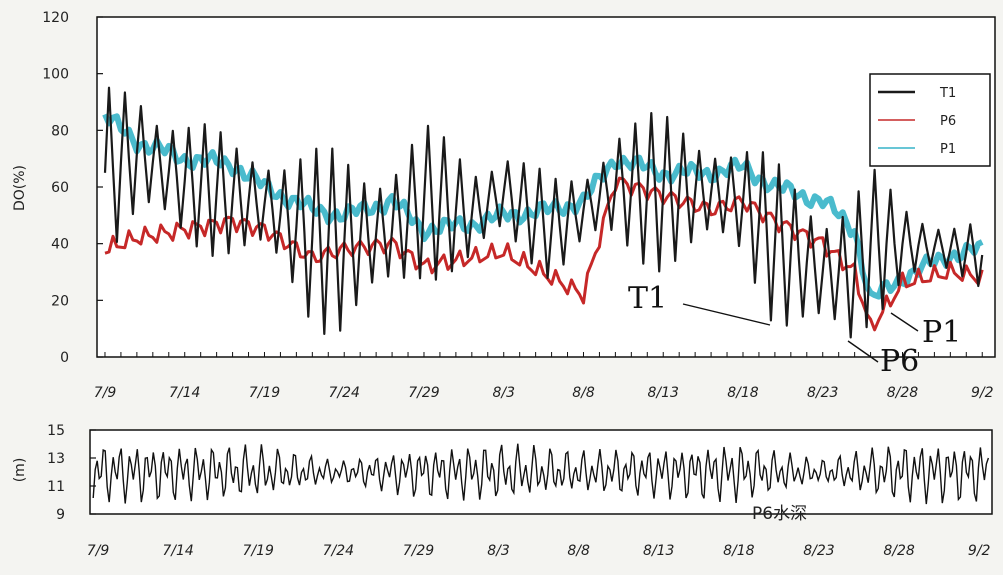 This screenshot has height=575, width=1003. What do you see at coordinates (60, 245) in the screenshot?
I see `do-y-tick-label: 40` at bounding box center [60, 245].